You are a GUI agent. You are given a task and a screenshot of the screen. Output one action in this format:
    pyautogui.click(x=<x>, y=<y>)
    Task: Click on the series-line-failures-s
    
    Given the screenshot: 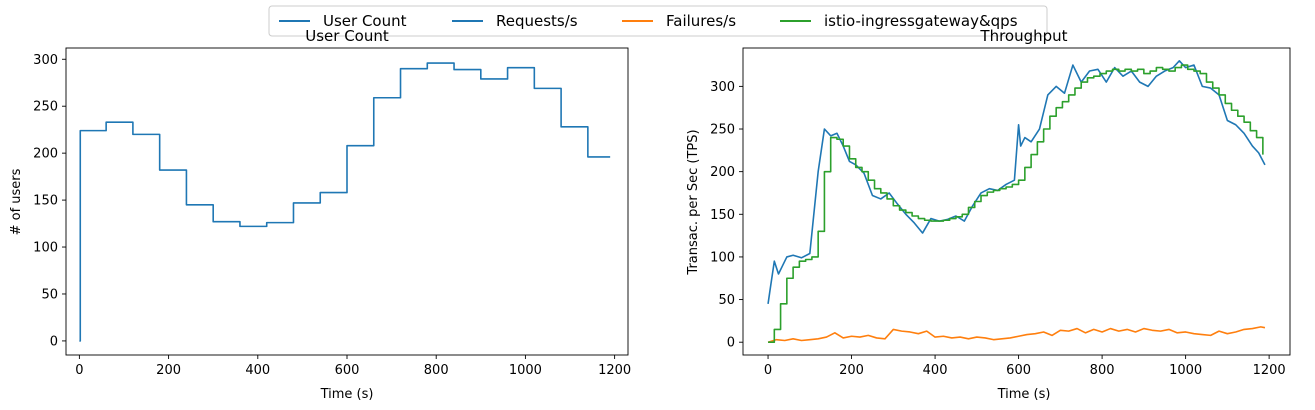 What is the action you would take?
    pyautogui.click(x=1016, y=334)
    